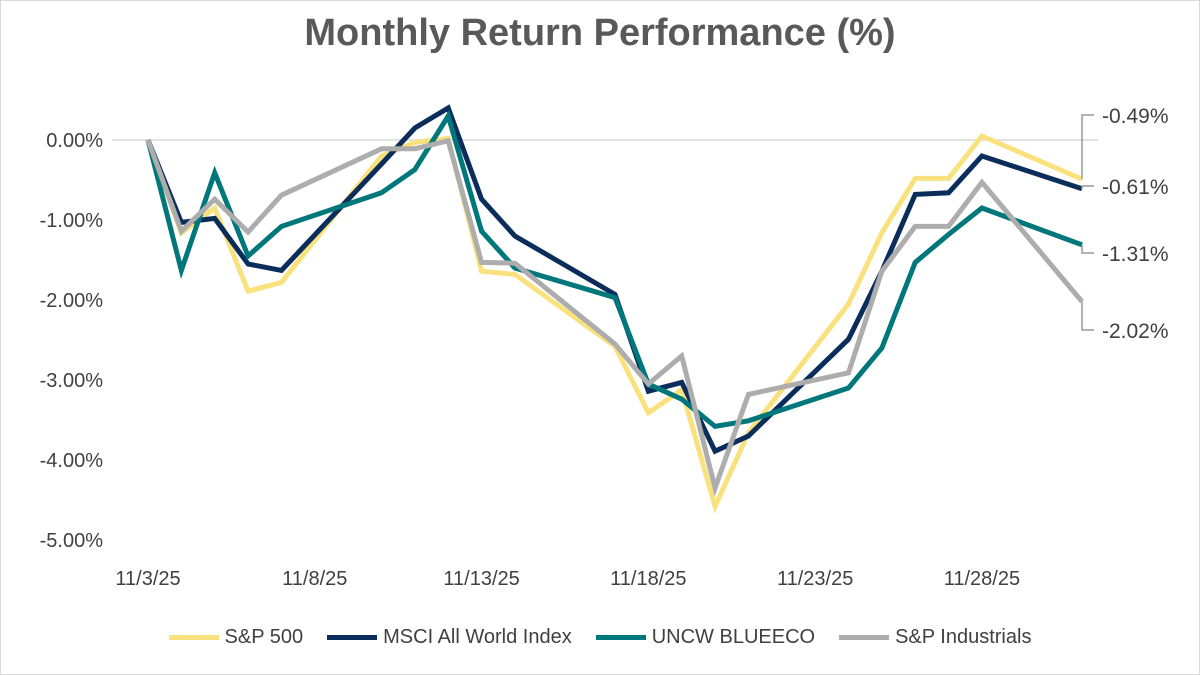  I want to click on y-tick-label: -1.00%, so click(72, 221).